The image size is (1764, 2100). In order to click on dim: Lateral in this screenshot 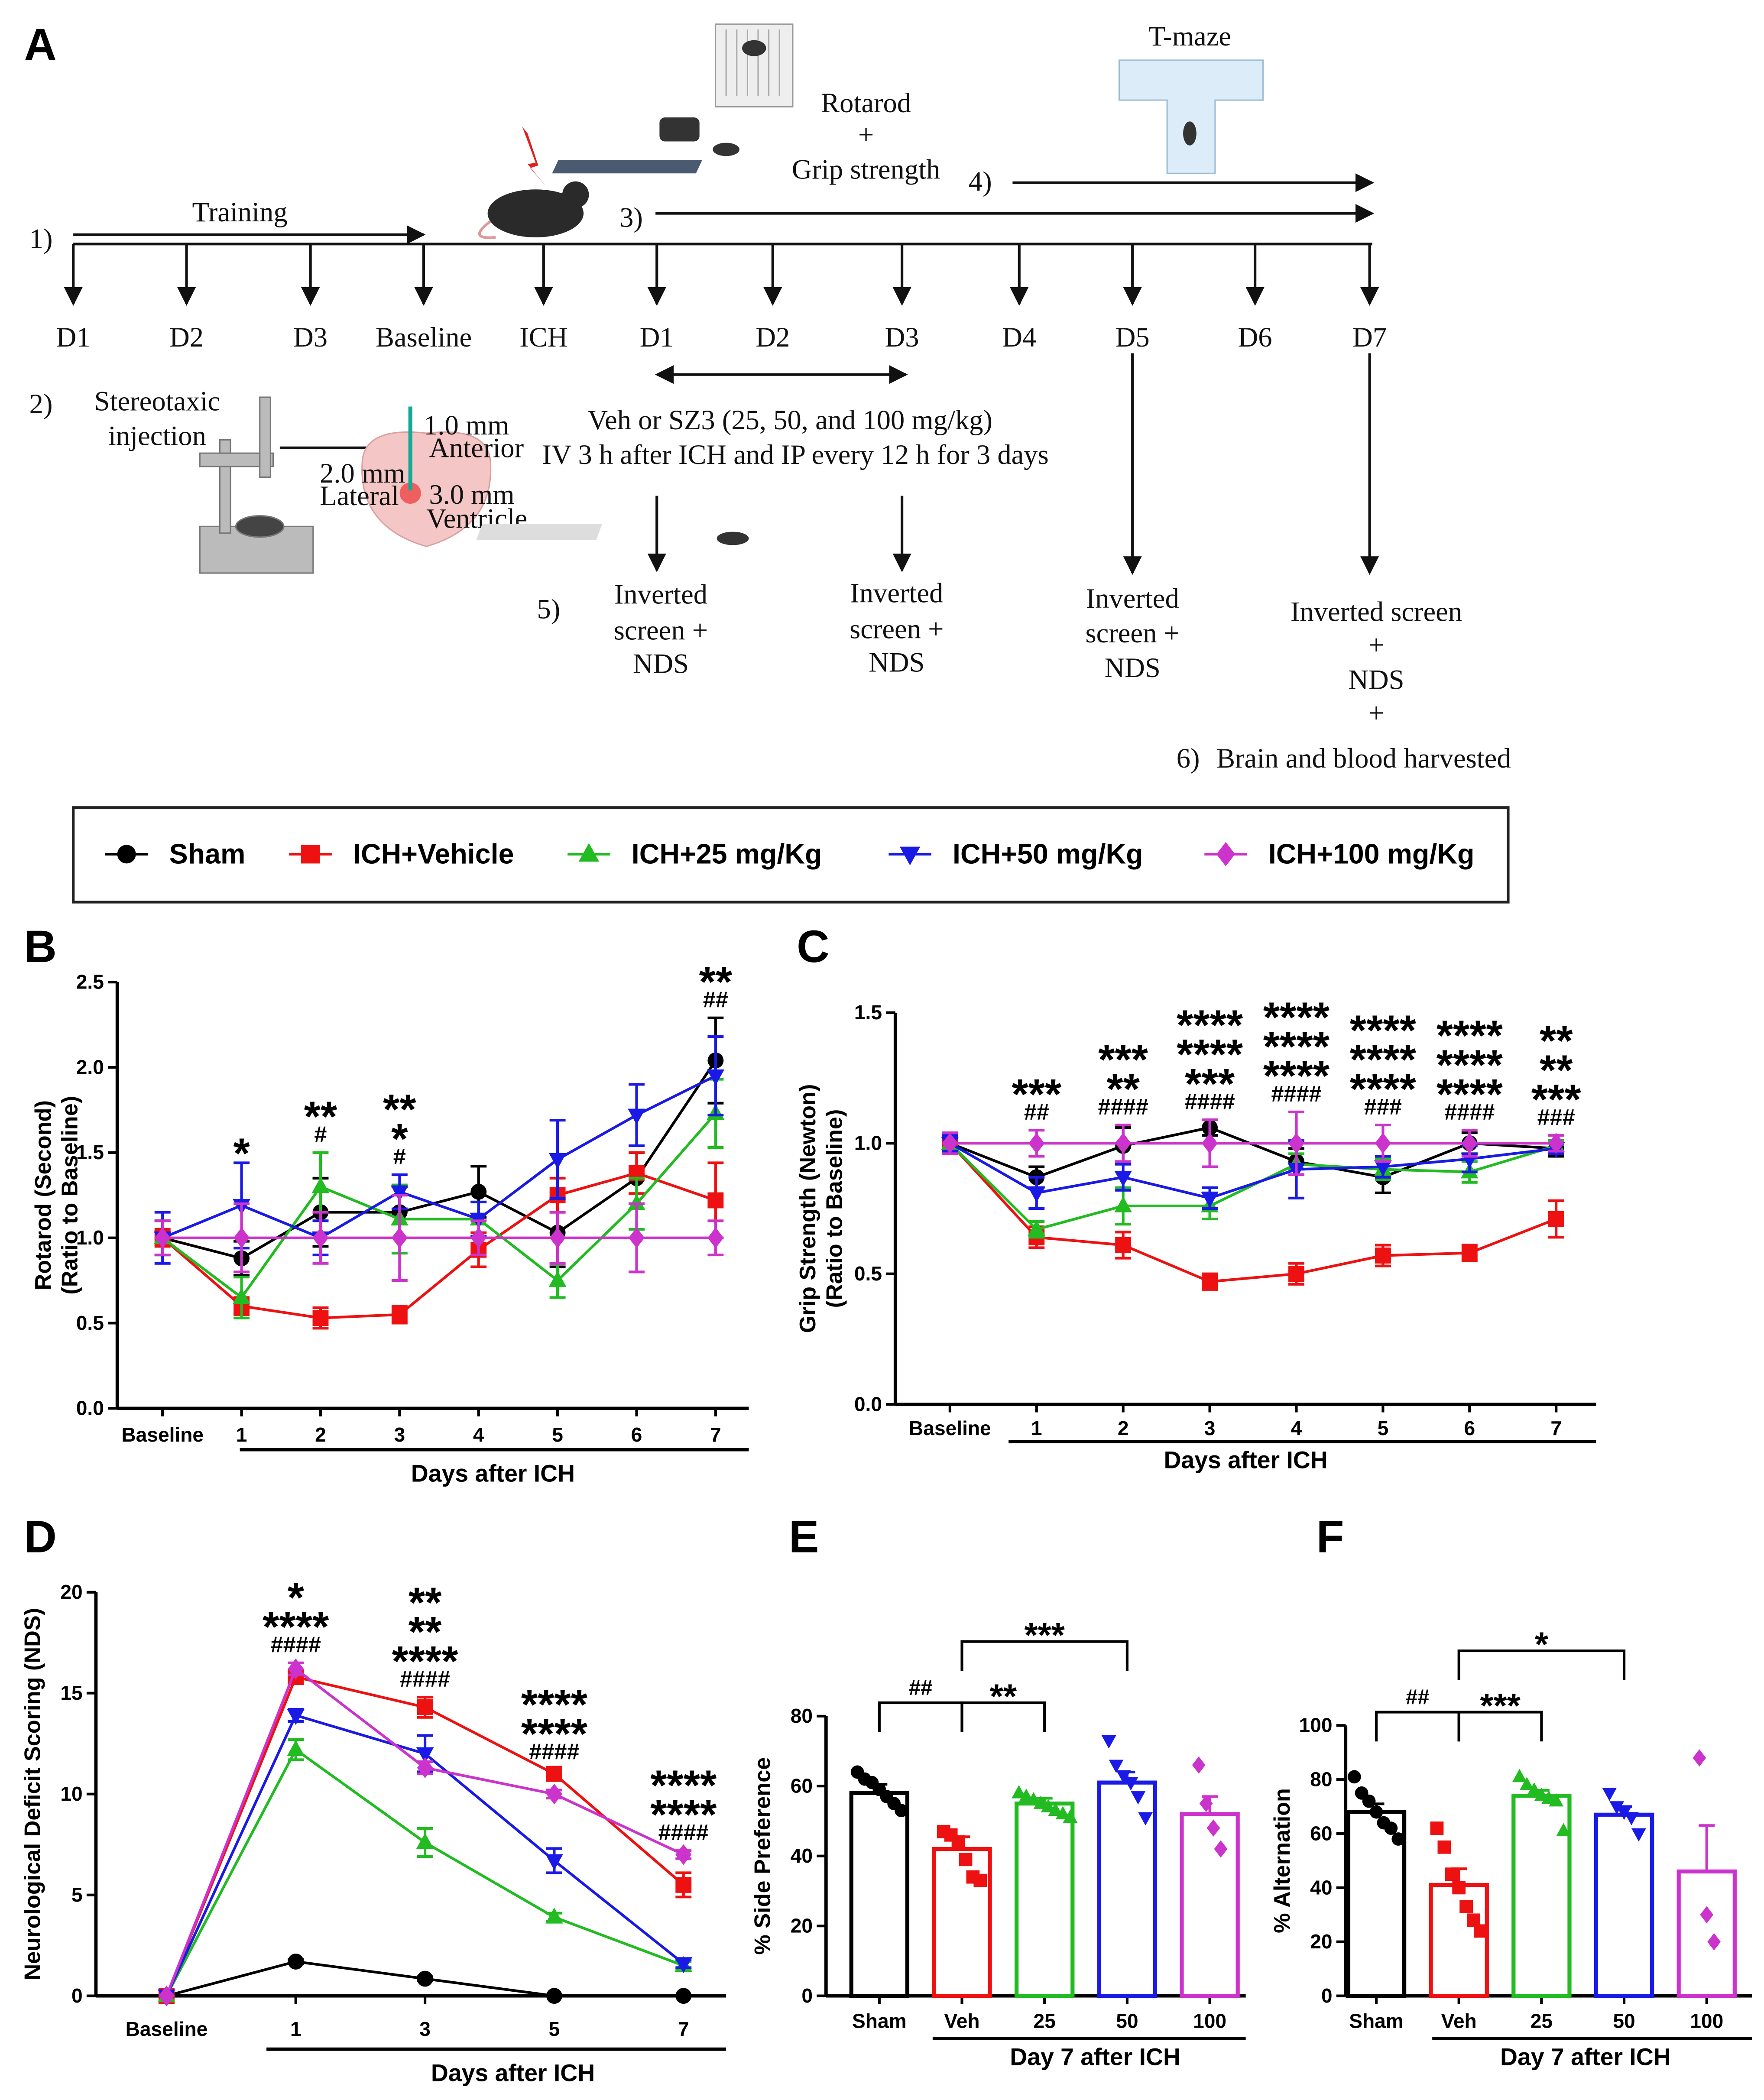, I will do `click(359, 495)`.